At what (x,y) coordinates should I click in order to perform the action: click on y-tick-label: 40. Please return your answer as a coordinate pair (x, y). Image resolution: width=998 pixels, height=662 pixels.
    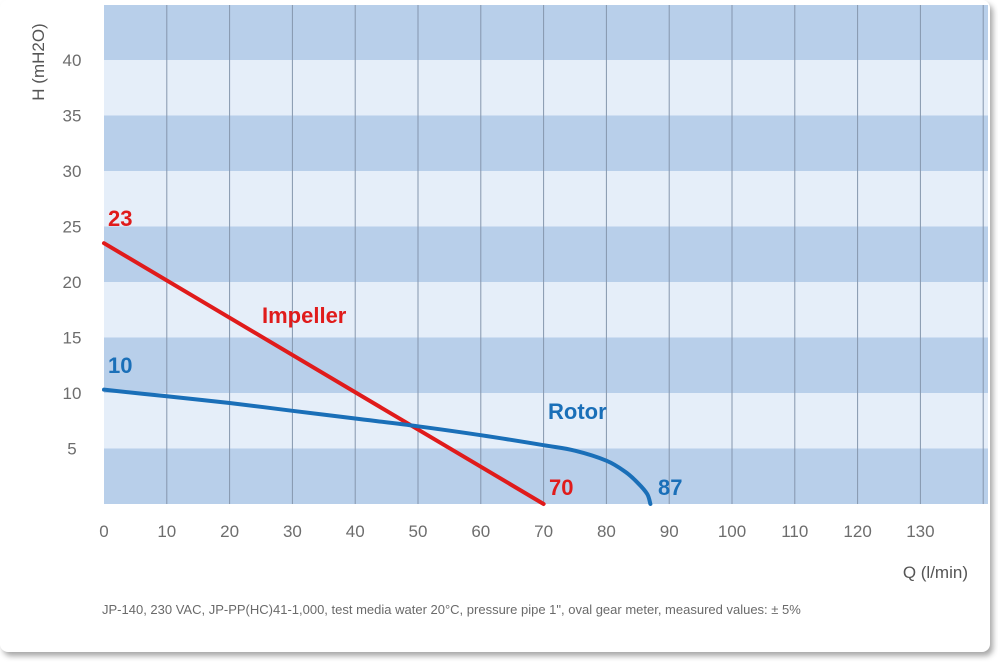
    Looking at the image, I should click on (72, 60).